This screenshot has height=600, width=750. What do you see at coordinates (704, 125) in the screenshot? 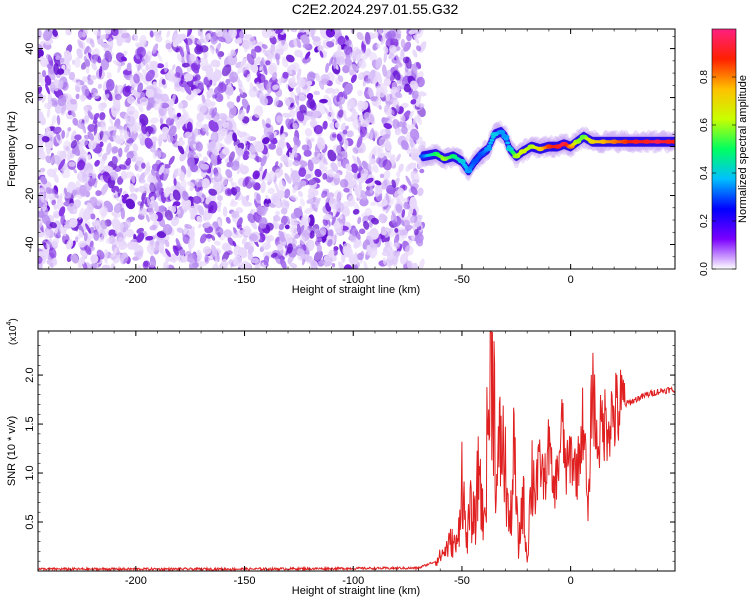
I see `colorbar-tick-label: 0.6` at bounding box center [704, 125].